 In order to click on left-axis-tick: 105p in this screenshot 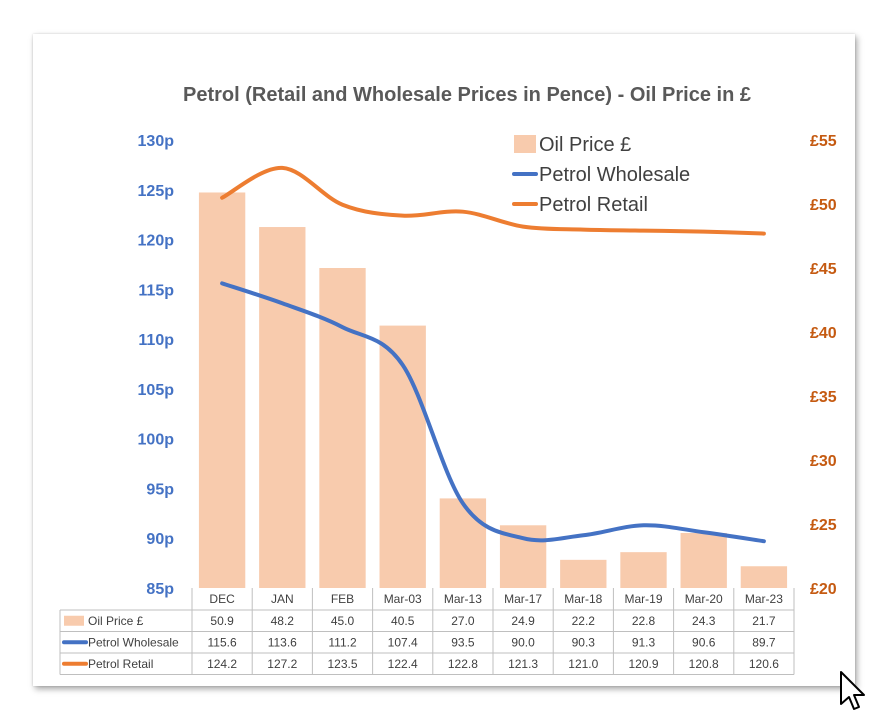, I will do `click(156, 390)`.